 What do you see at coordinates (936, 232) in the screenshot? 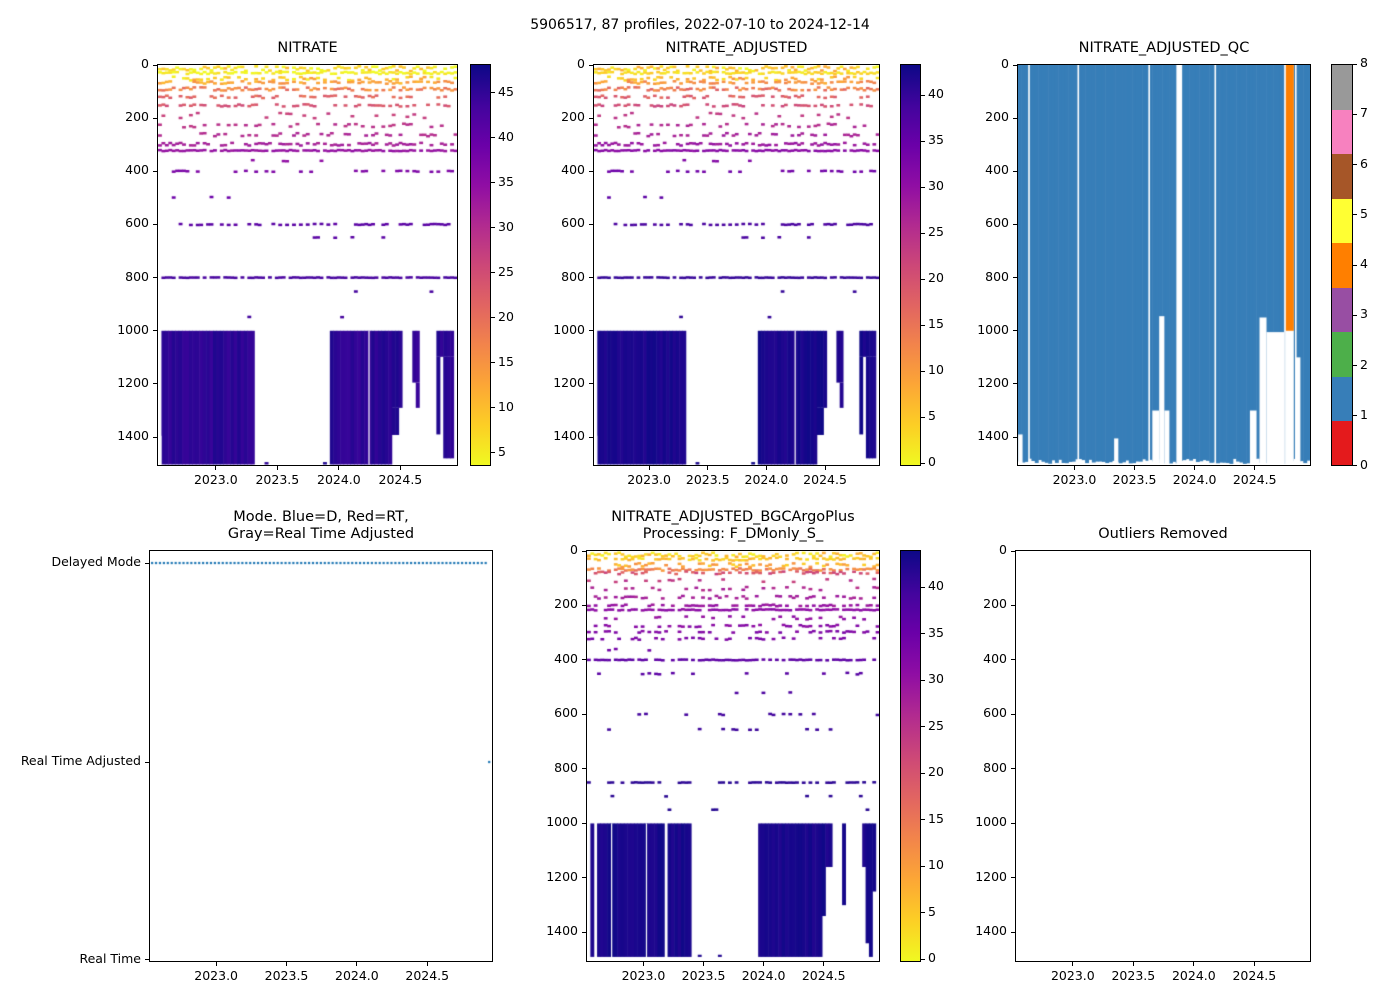
I see `colorbar-tick-label: 25` at bounding box center [936, 232].